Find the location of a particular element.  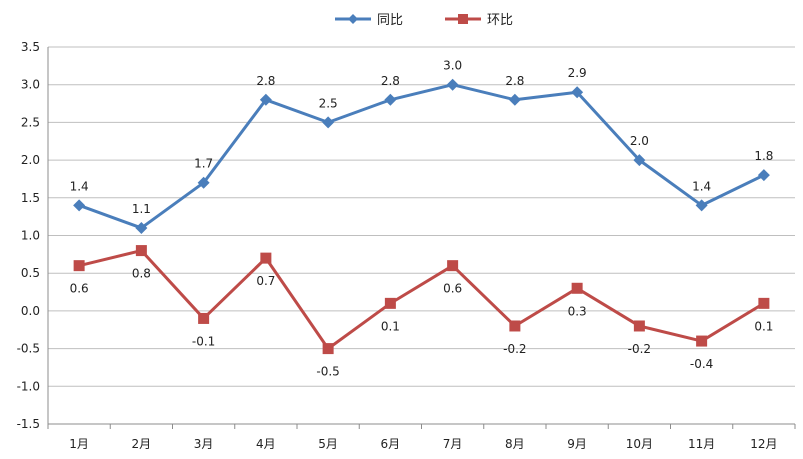

x-tick-label: 6月 is located at coordinates (391, 444).